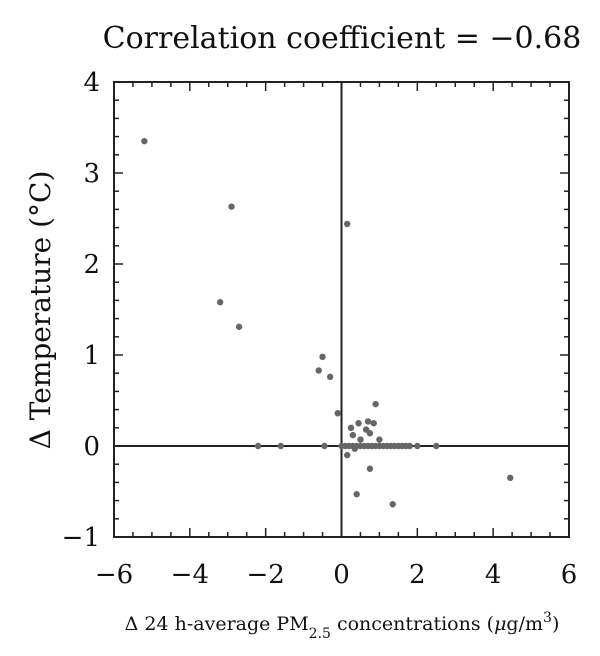  I want to click on x-axis-label-sup: 3, so click(547, 618).